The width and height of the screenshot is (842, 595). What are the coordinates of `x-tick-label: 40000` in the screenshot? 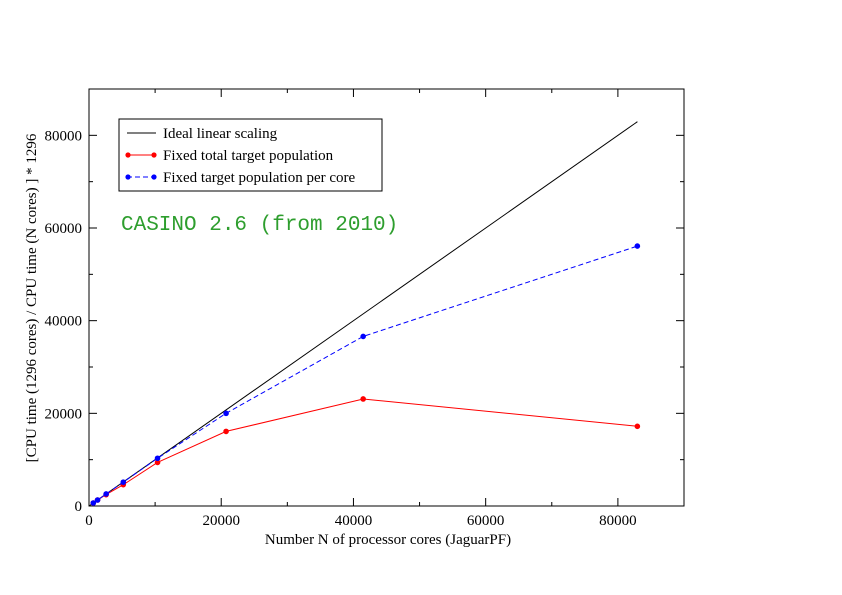 It's located at (354, 521).